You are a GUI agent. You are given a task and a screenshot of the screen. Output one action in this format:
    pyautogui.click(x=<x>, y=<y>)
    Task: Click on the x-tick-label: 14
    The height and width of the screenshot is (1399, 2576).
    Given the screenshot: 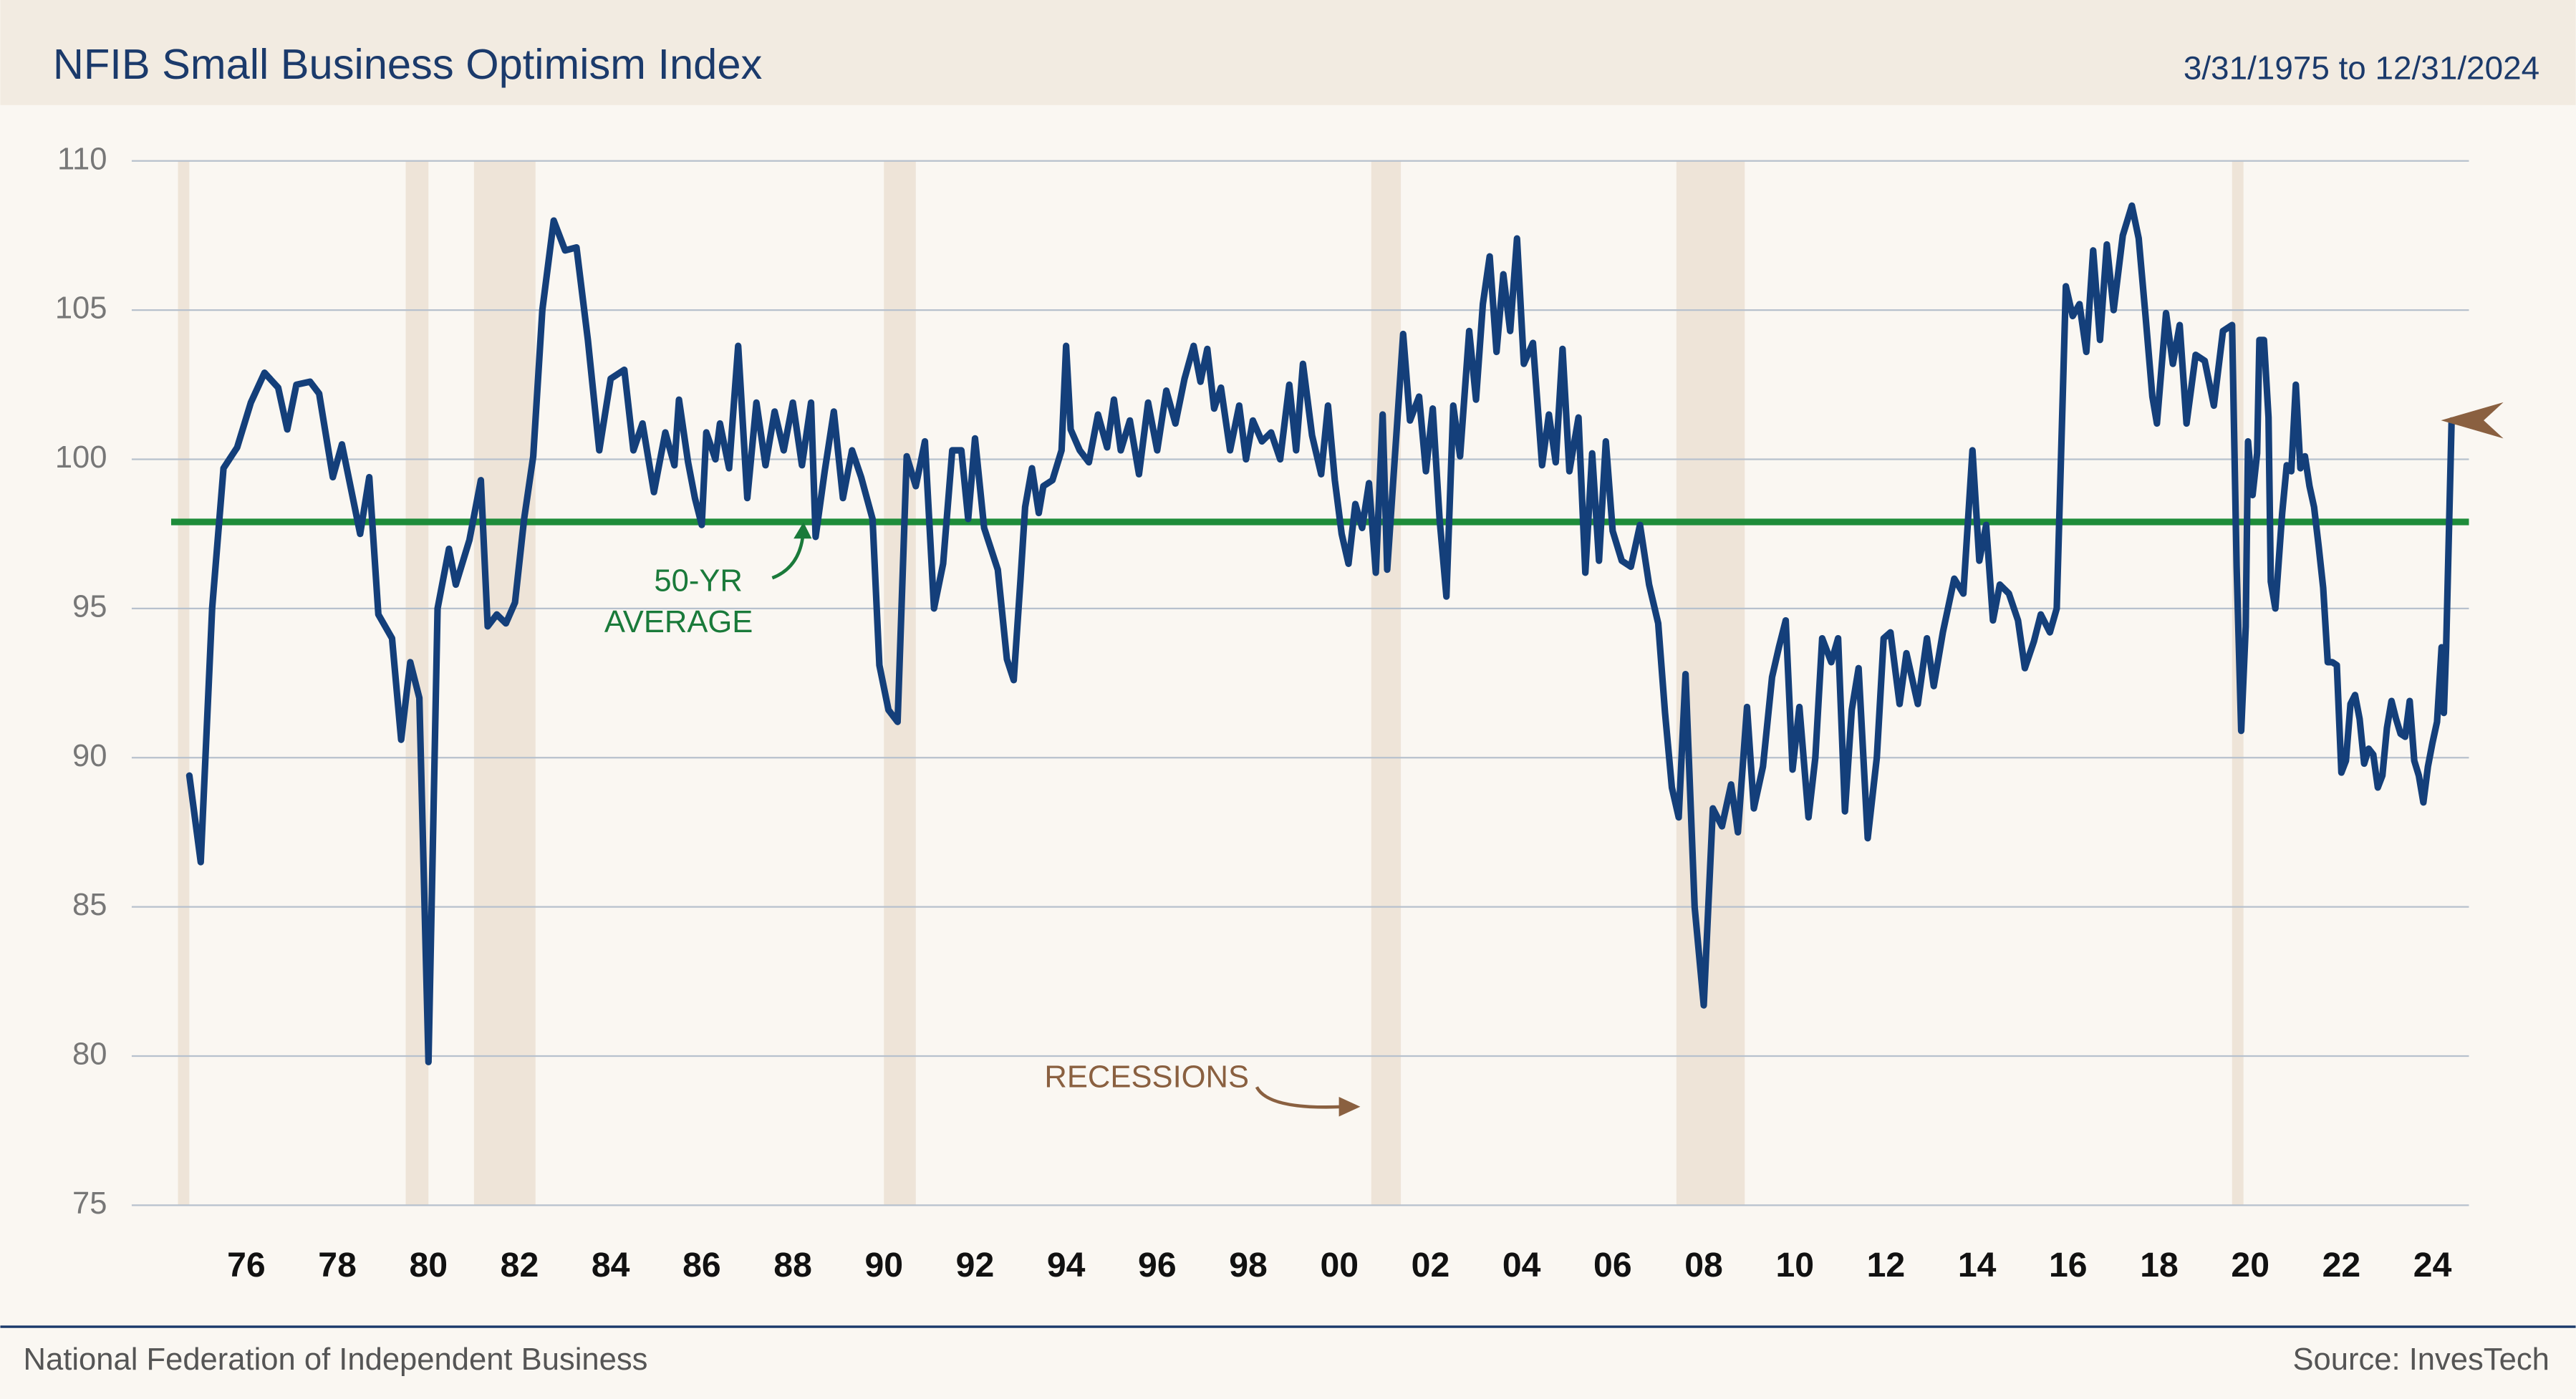 What is the action you would take?
    pyautogui.click(x=1978, y=1265)
    